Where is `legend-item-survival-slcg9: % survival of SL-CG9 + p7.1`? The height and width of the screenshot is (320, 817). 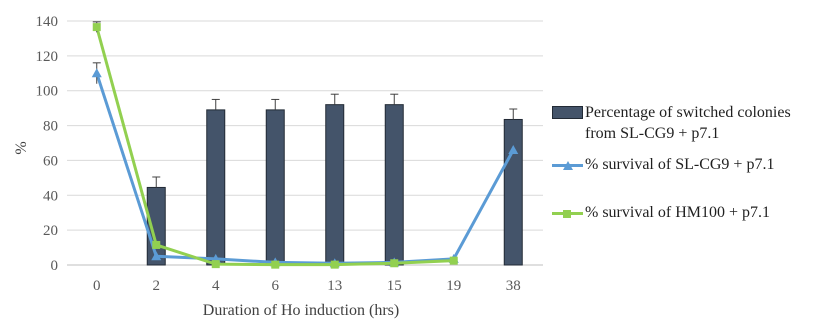
legend-item-survival-slcg9: % survival of SL-CG9 + p7.1 is located at coordinates (684, 178).